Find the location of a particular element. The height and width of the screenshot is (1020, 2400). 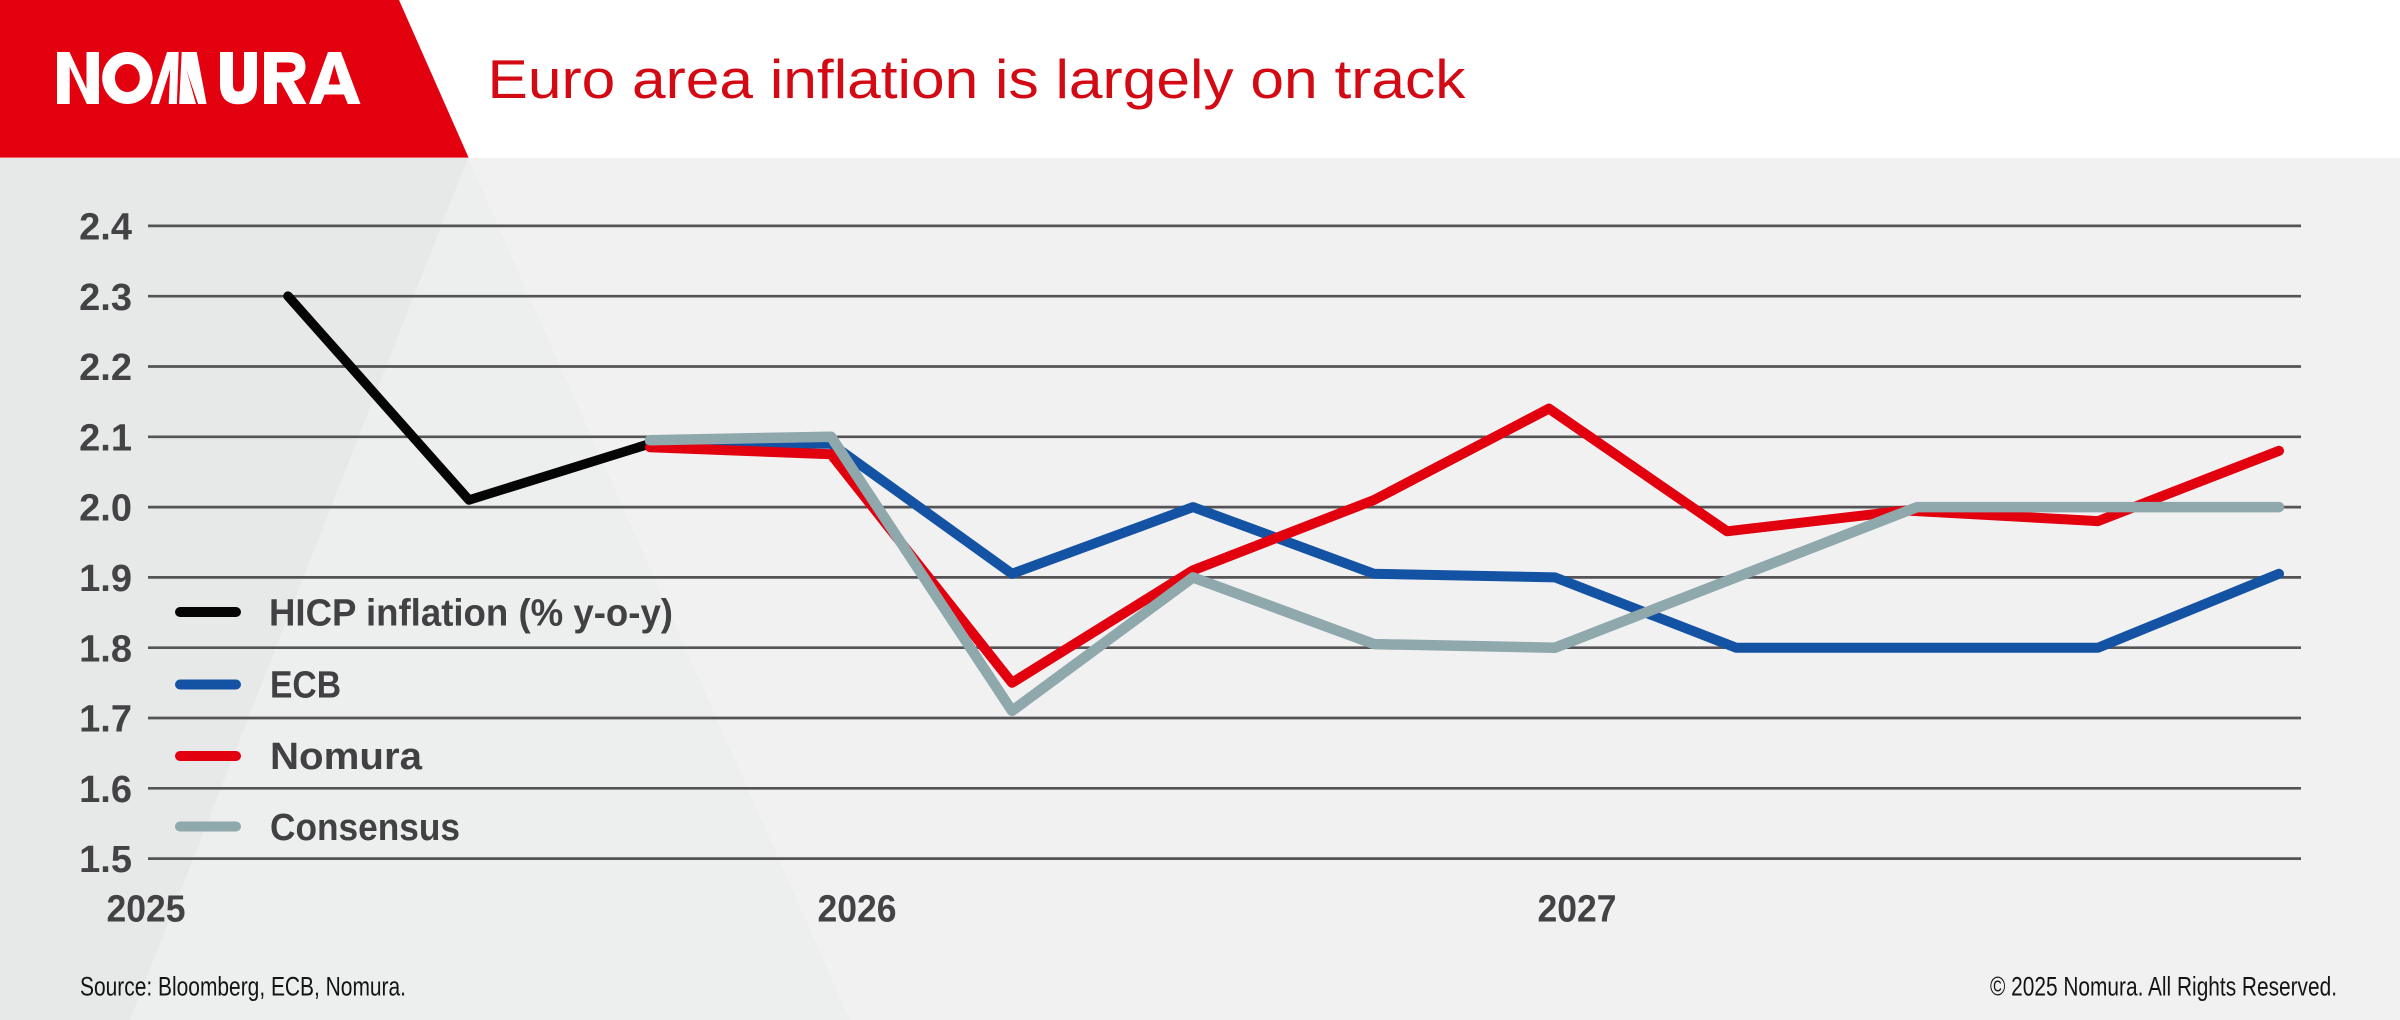

svg-text: 1.7 is located at coordinates (105, 720).